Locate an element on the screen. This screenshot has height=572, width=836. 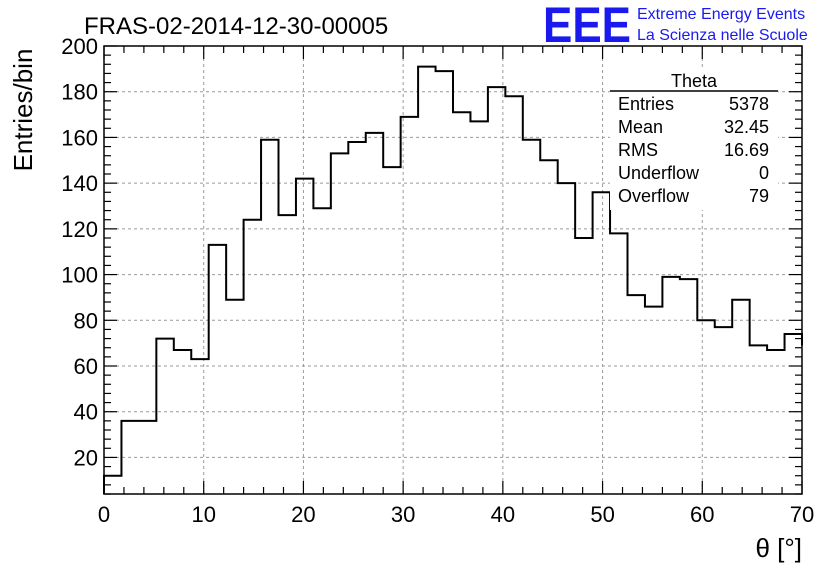
stats-value: 0 is located at coordinates (764, 173).